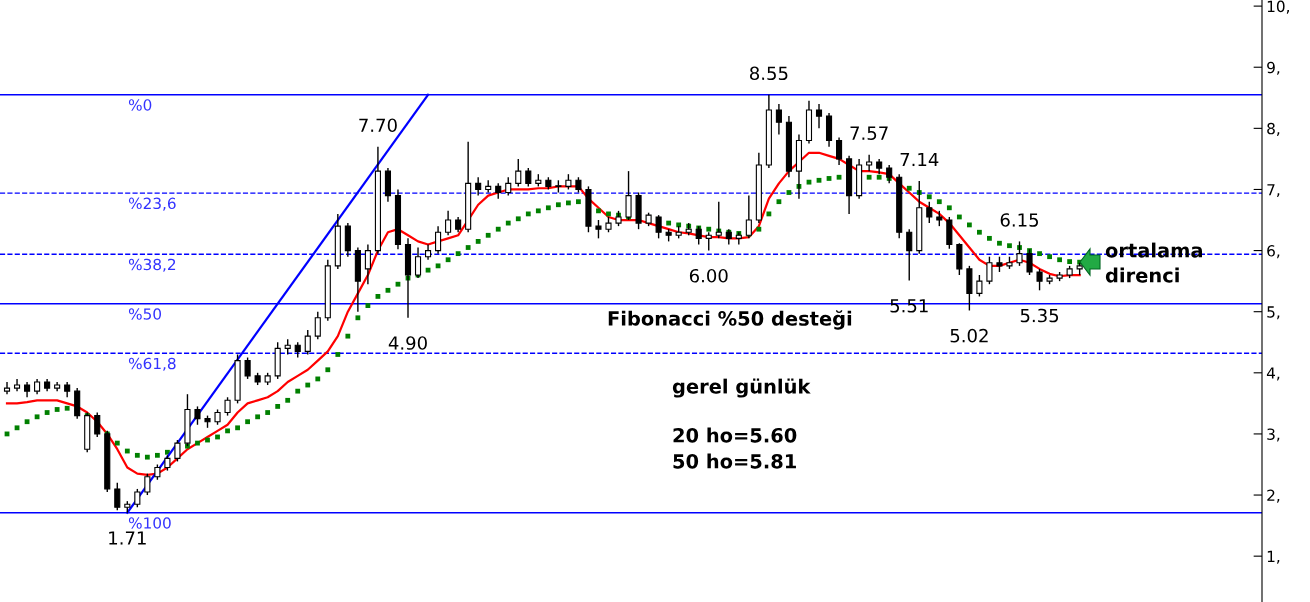  What do you see at coordinates (734, 461) in the screenshot?
I see `annotation: 50 ho=5.81` at bounding box center [734, 461].